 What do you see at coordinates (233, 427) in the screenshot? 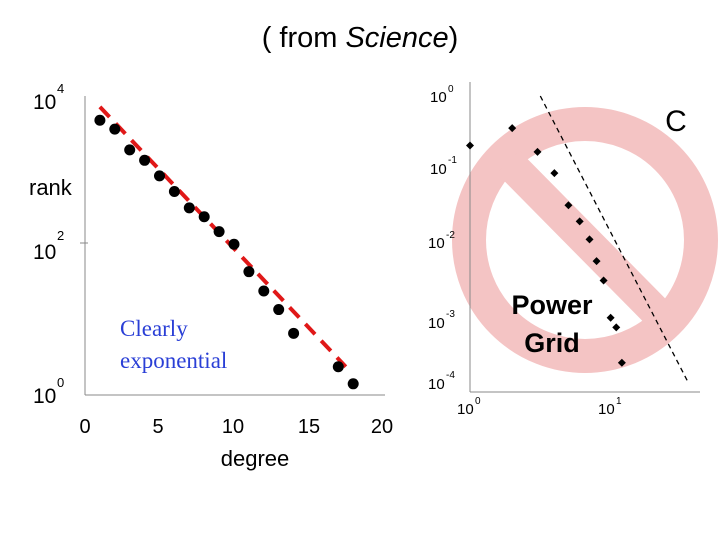
I see `left-x-tick-label: 10` at bounding box center [233, 427].